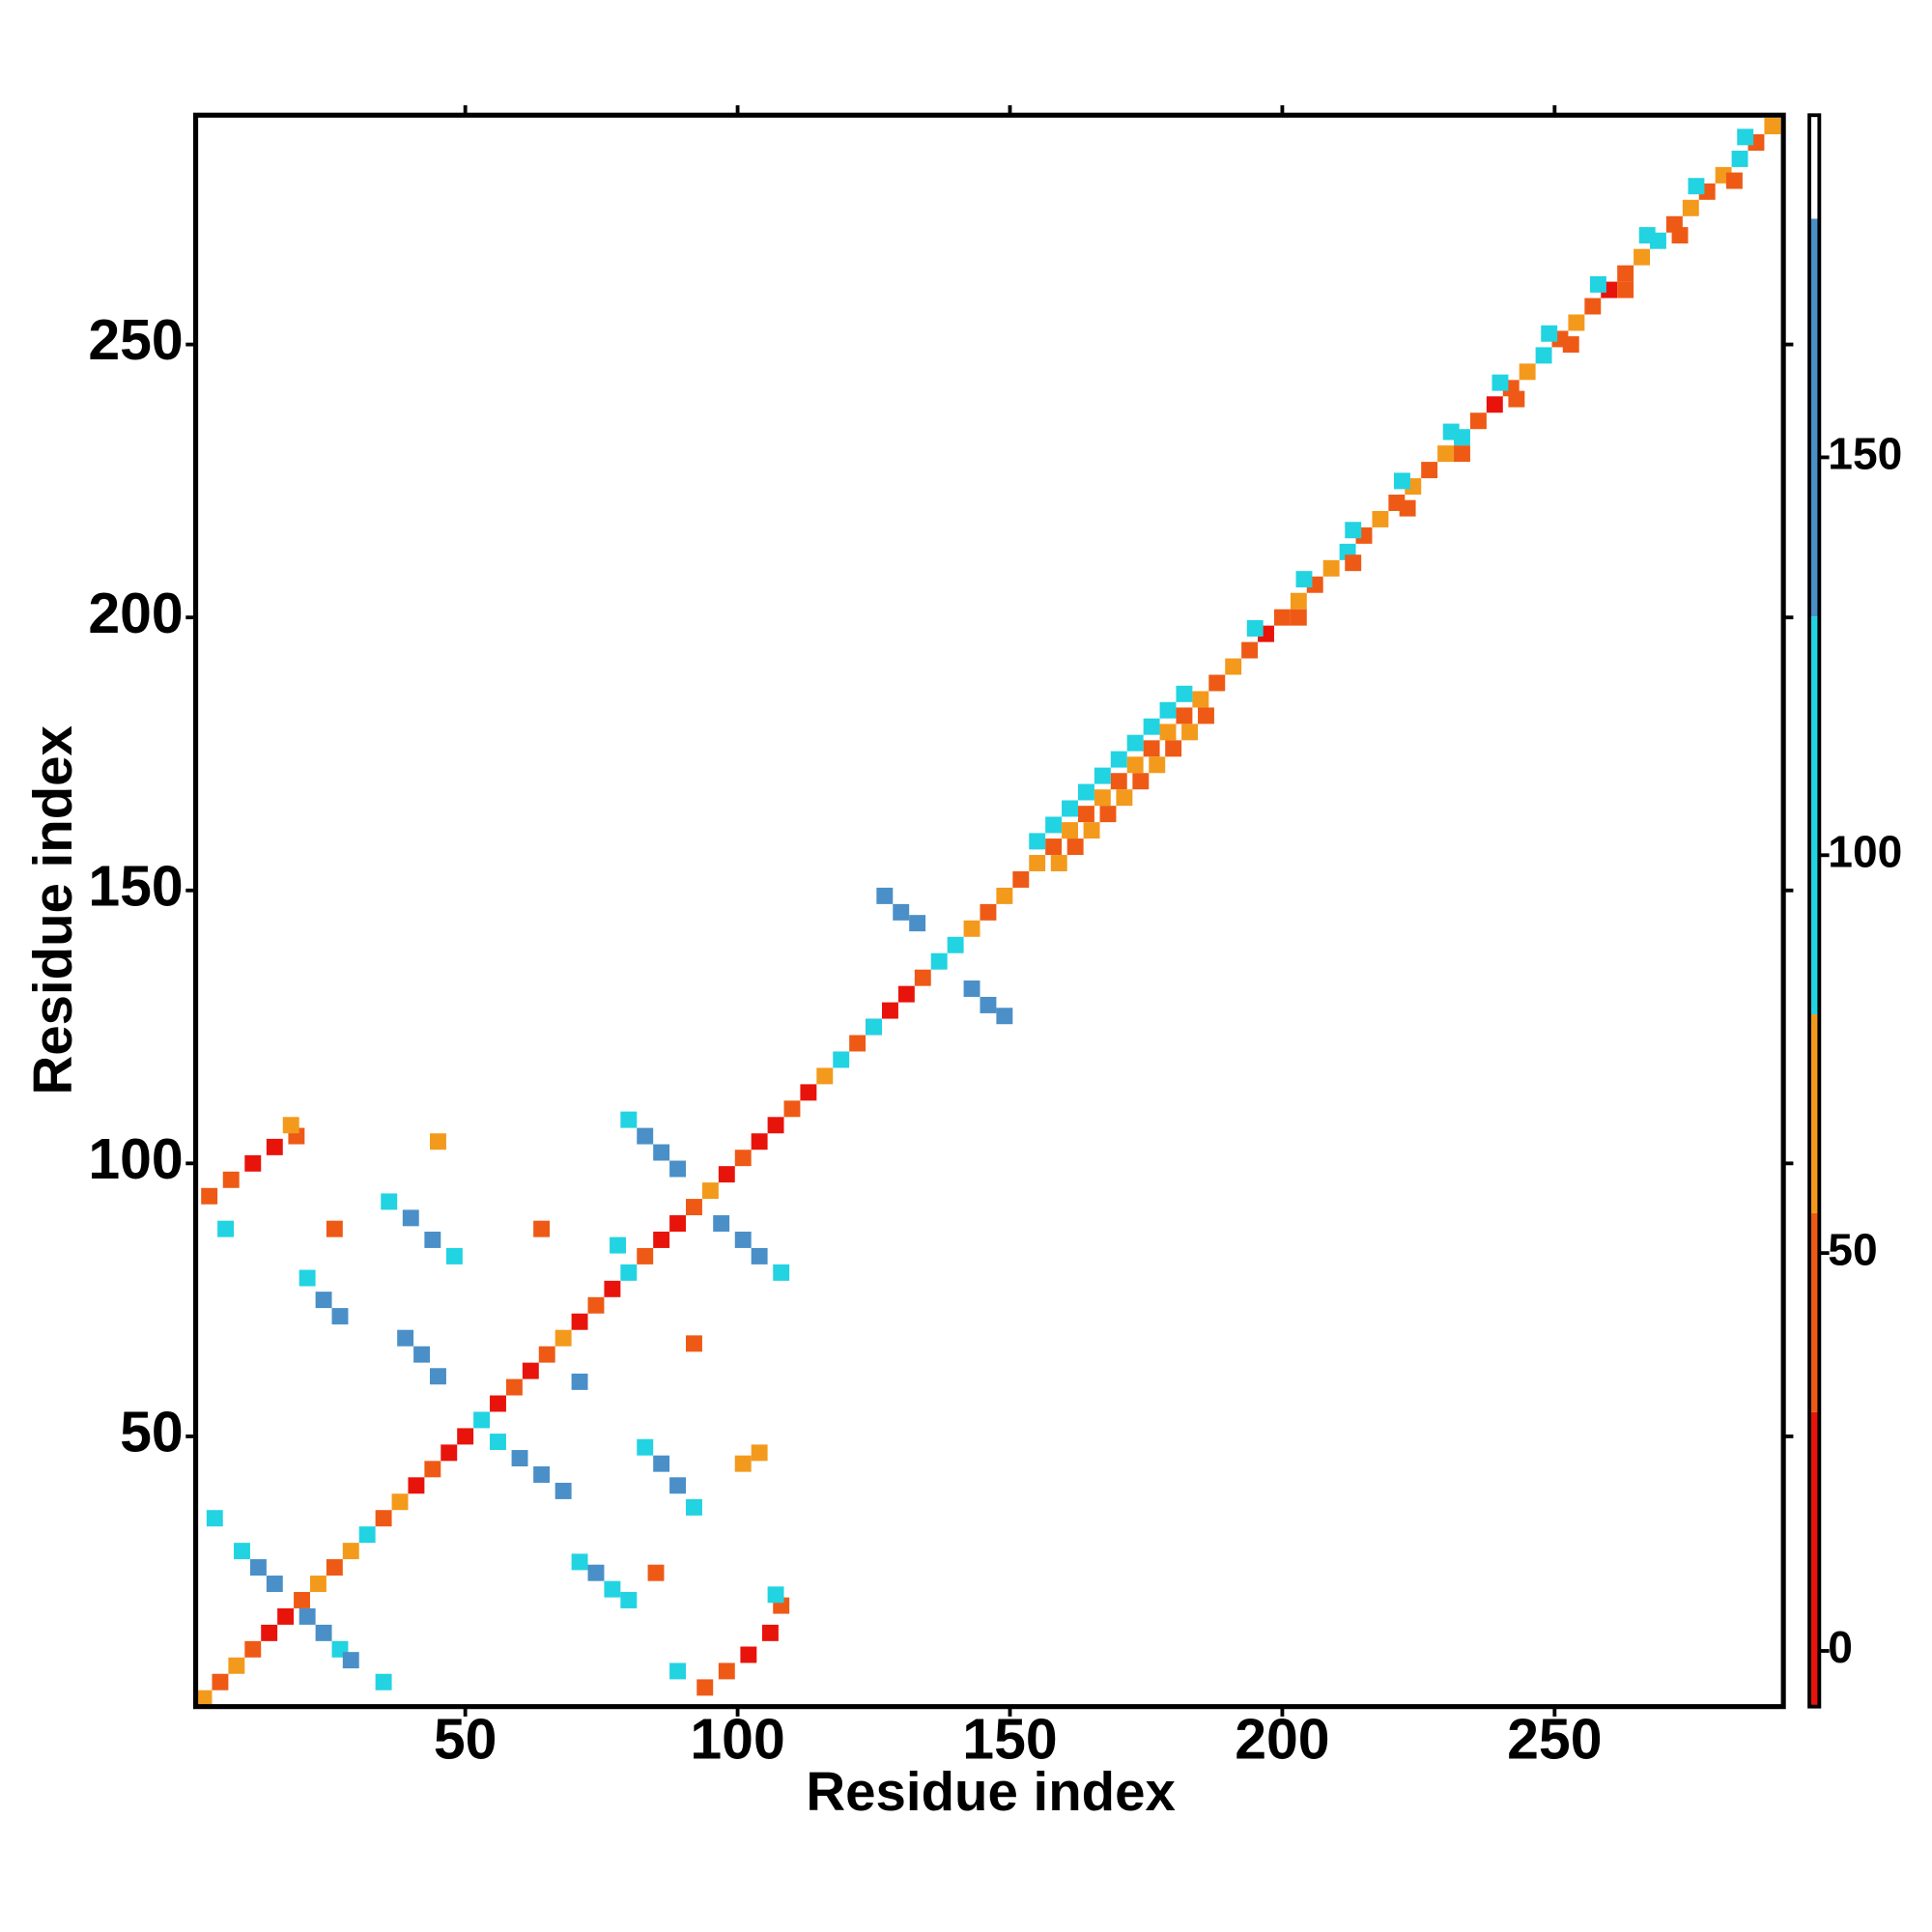  I want to click on x-axis-title: Residue index, so click(990, 1791).